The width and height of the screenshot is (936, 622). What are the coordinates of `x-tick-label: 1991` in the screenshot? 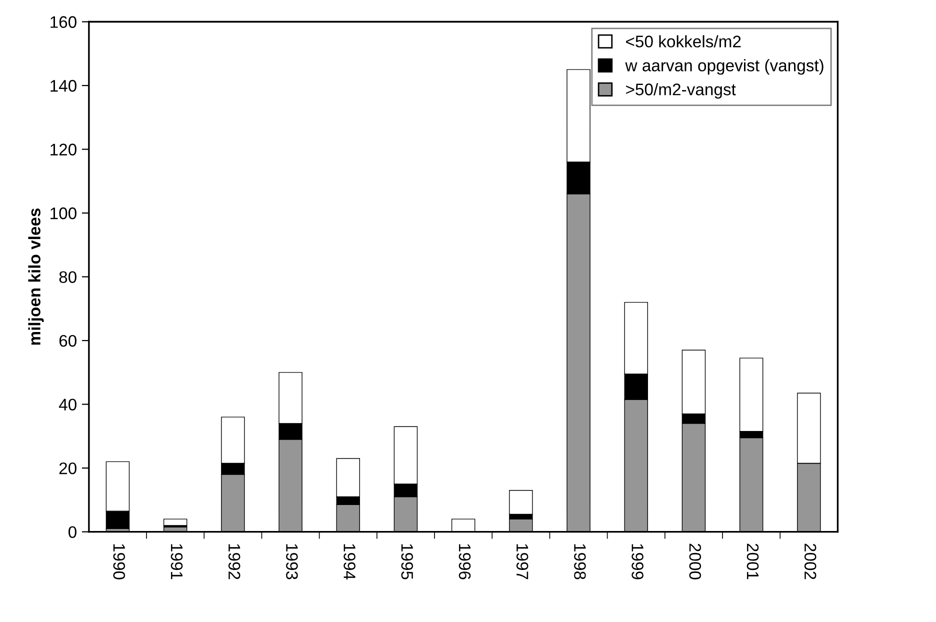 It's located at (176, 562).